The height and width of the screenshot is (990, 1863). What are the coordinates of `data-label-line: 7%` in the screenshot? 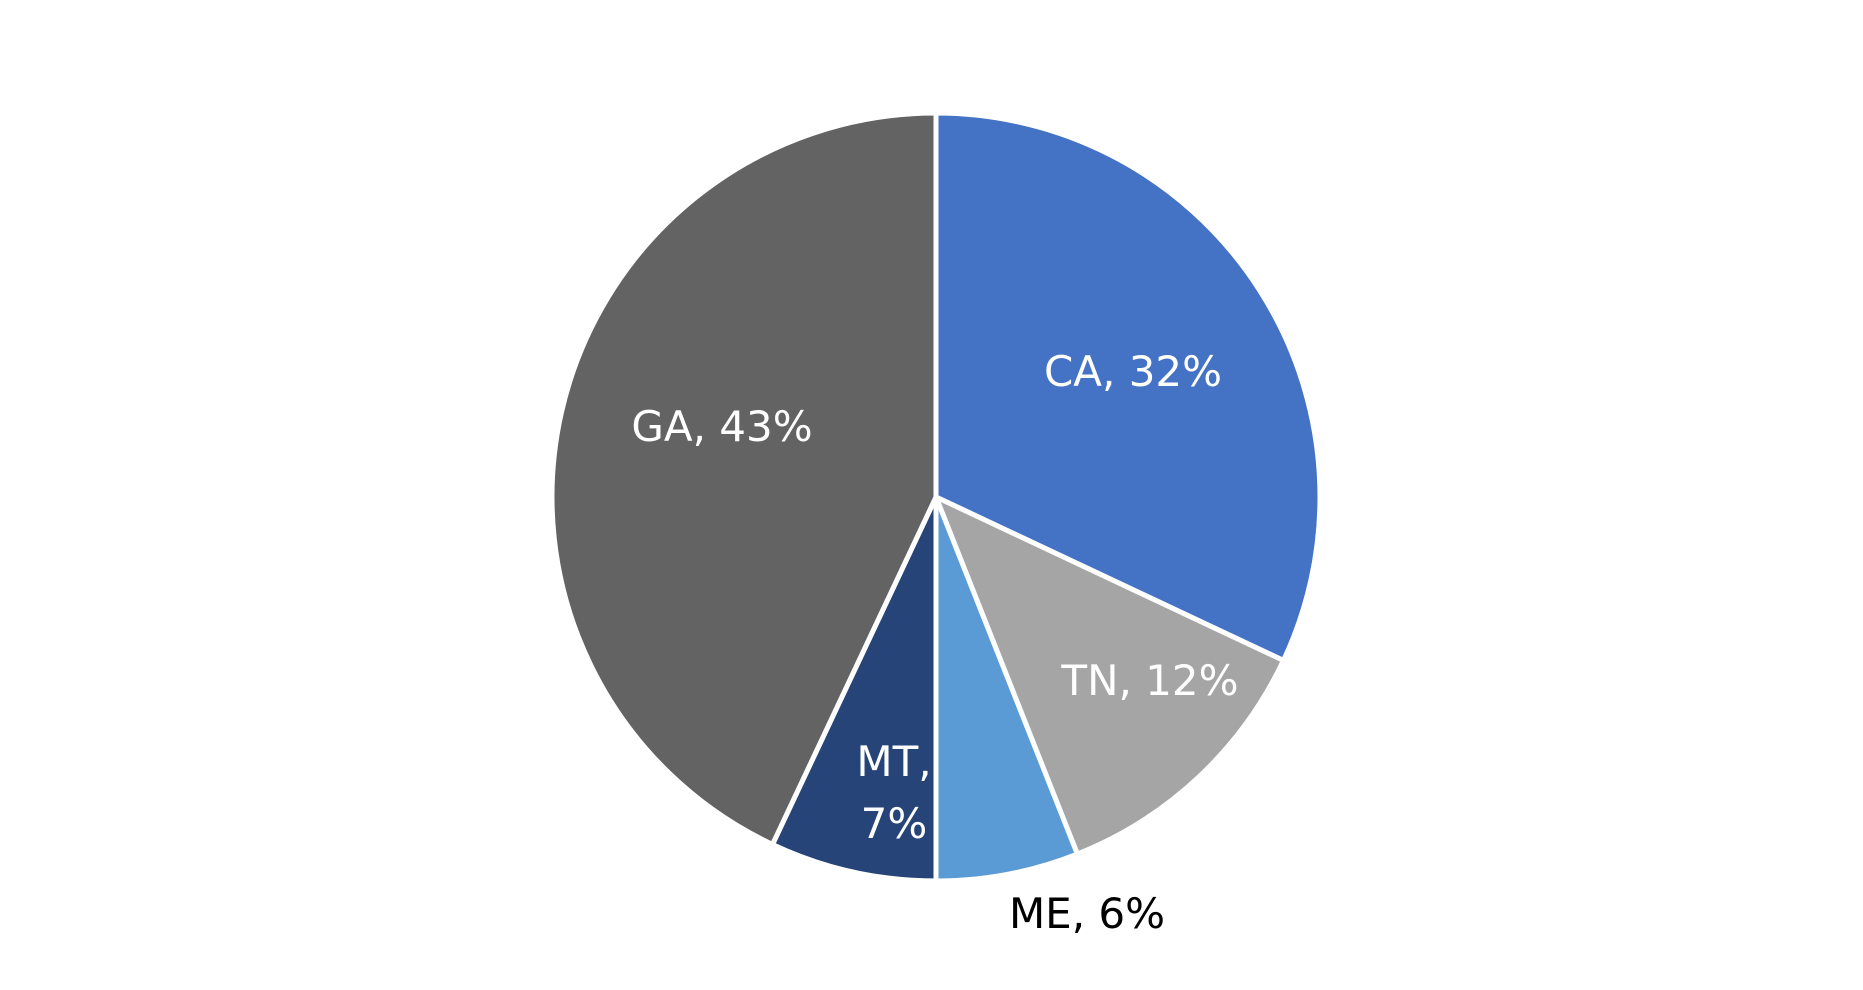 It's located at (894, 823).